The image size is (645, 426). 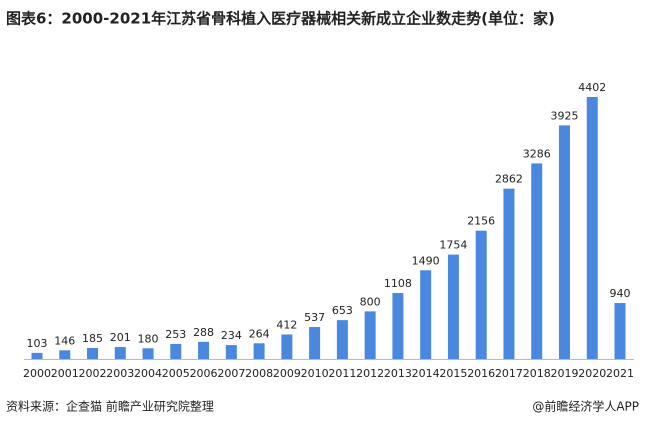 I want to click on value-label: 264, so click(x=259, y=333).